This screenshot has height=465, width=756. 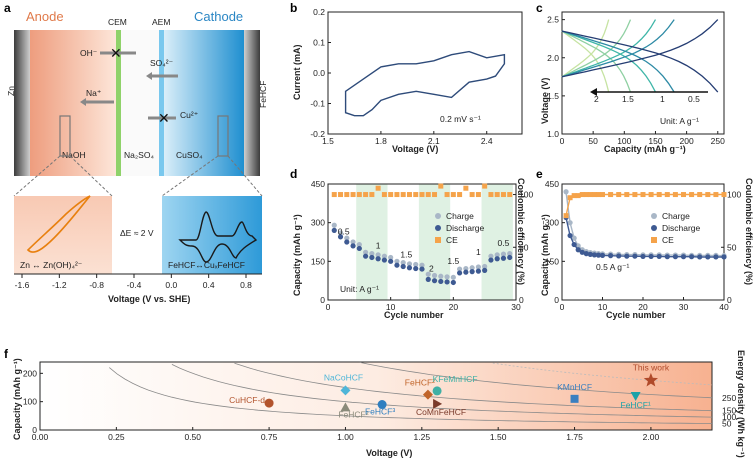 I want to click on e-y2label: Coulombic efficiency (%), so click(x=749, y=231).